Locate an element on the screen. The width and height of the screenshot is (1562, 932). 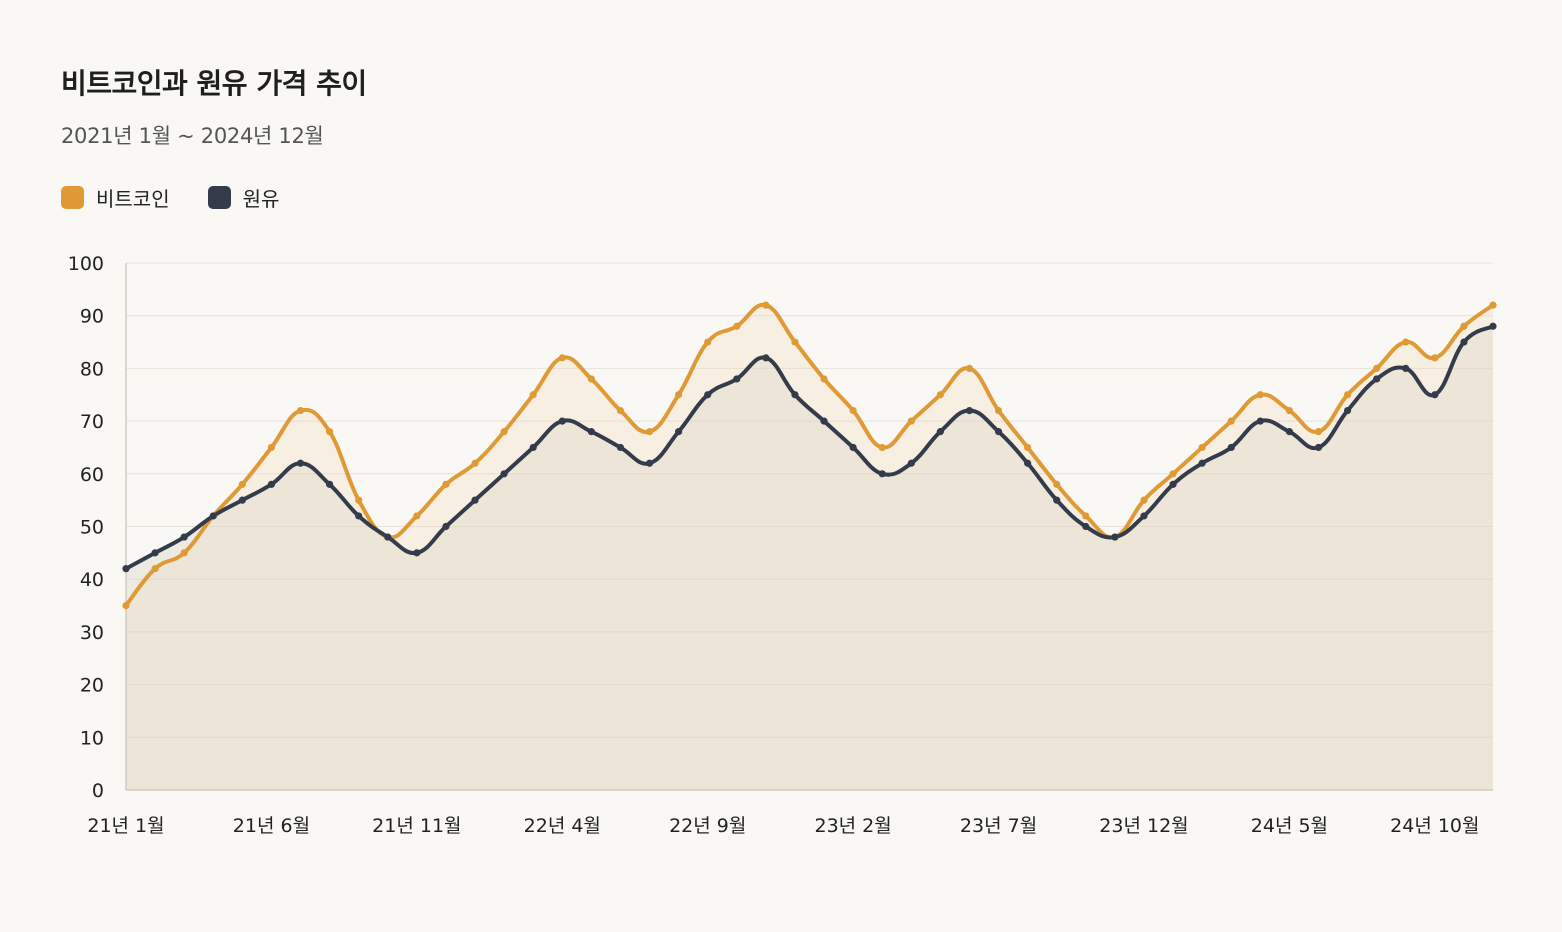
y-tick-label: 90 is located at coordinates (92, 317).